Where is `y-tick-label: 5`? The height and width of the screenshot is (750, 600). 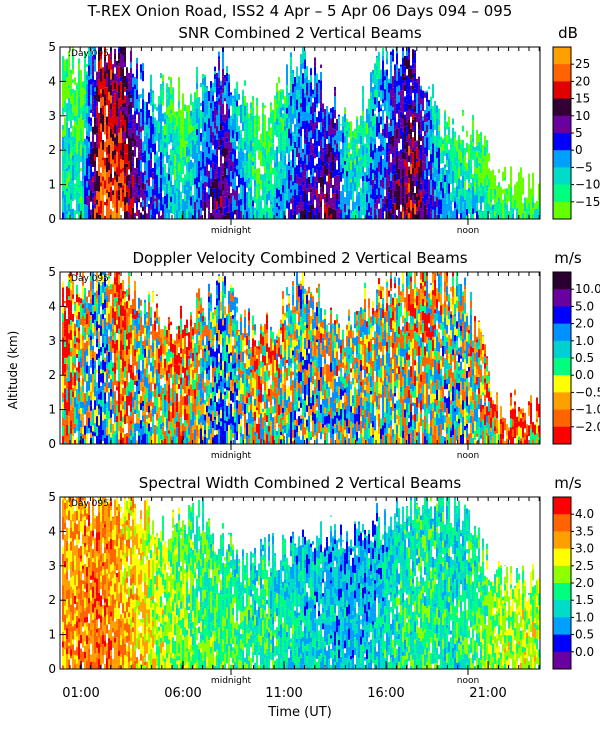 y-tick-label: 5 is located at coordinates (52, 47).